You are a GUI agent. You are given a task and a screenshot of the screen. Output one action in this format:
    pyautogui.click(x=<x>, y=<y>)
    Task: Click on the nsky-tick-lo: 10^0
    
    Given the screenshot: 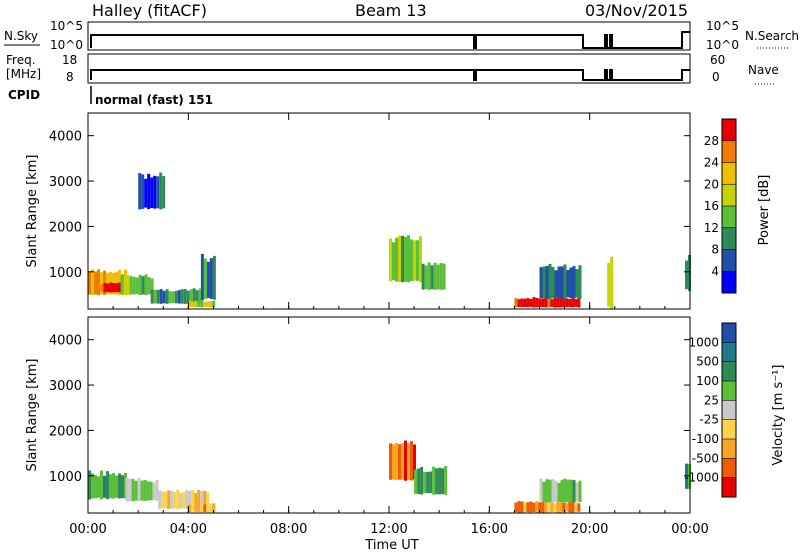 What is the action you would take?
    pyautogui.click(x=66, y=45)
    